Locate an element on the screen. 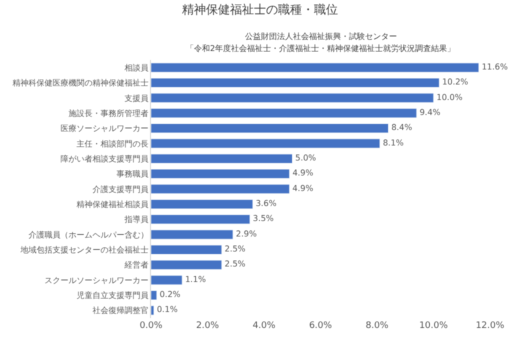 The width and height of the screenshot is (520, 343). text: 「令和2年度社会福祉士・介護福祉士・精神保健福祉士就労状況調査結果」 is located at coordinates (321, 48).